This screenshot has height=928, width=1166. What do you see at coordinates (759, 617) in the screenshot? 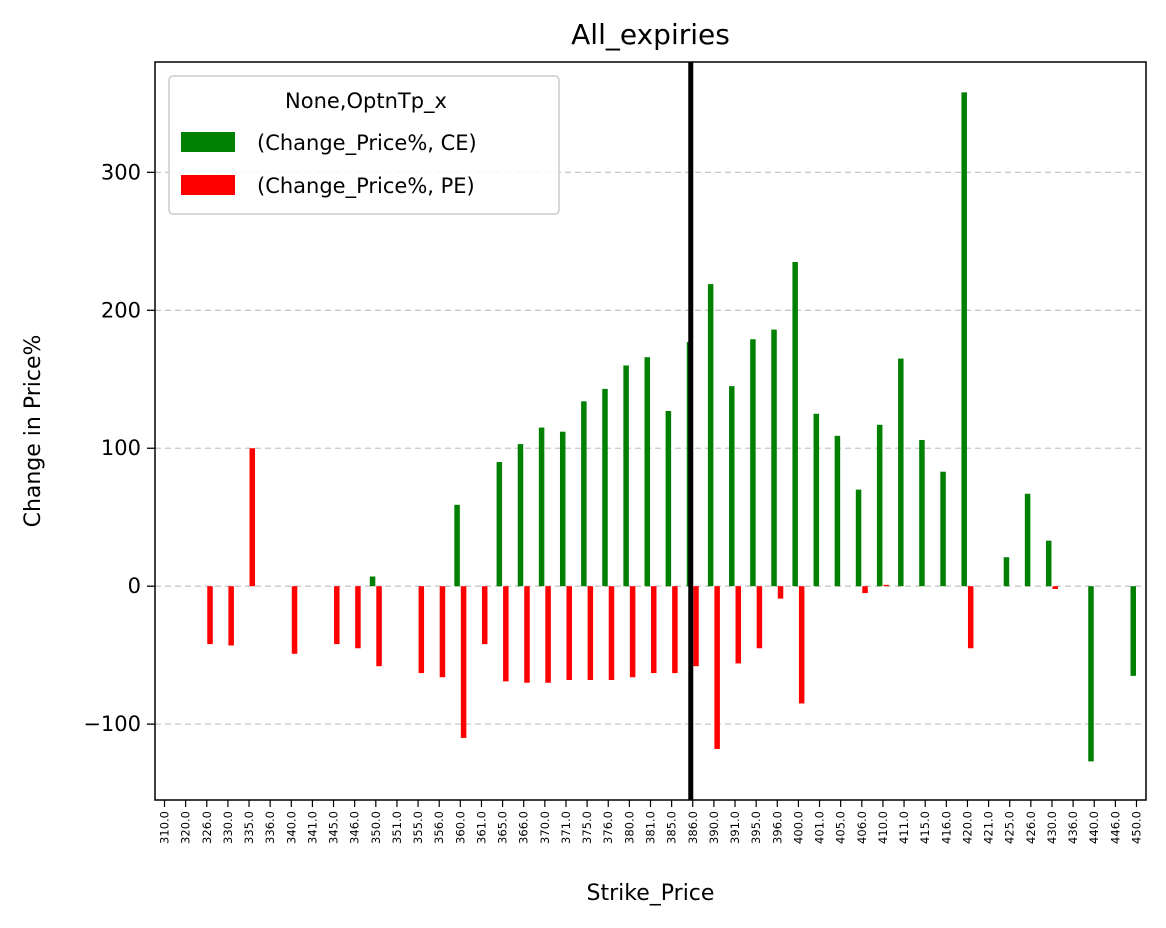
I see `bar-pe-395.0` at bounding box center [759, 617].